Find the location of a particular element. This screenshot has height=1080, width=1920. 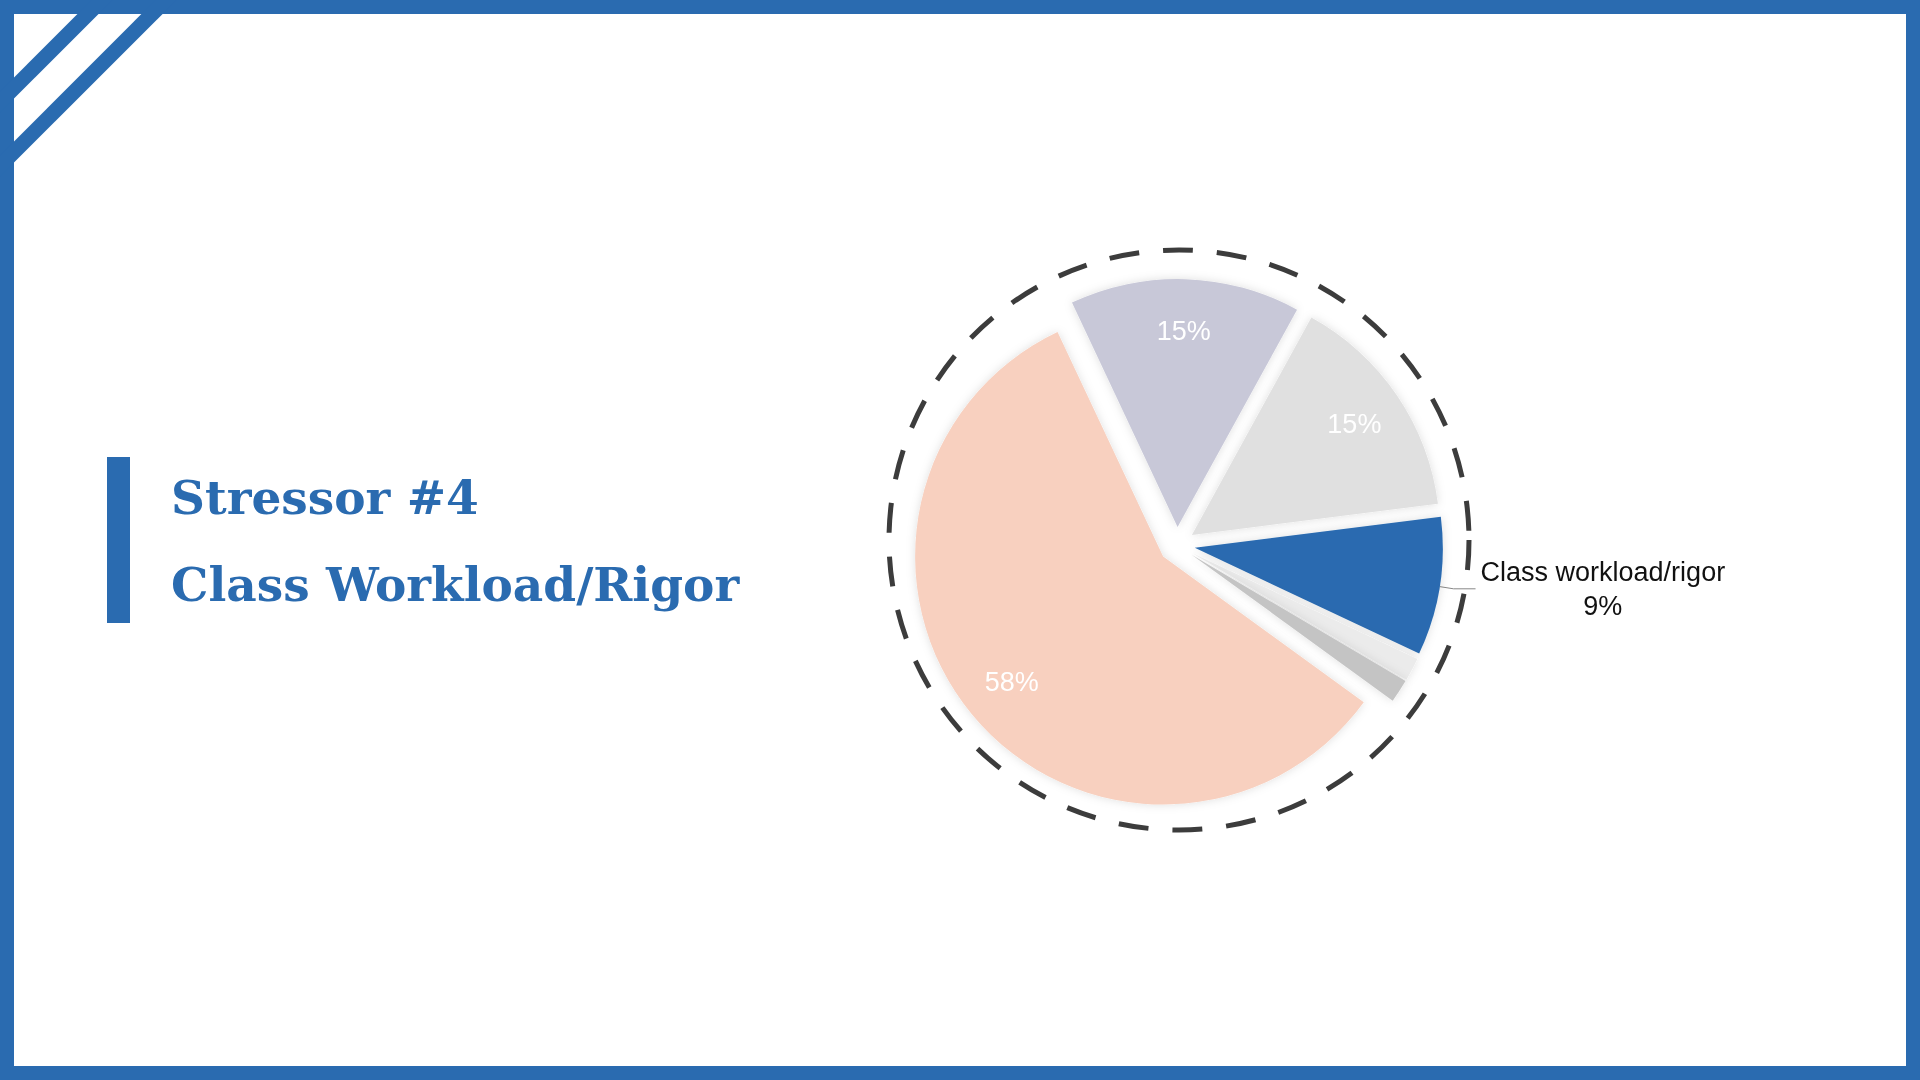

data-label: 9% is located at coordinates (1603, 605).